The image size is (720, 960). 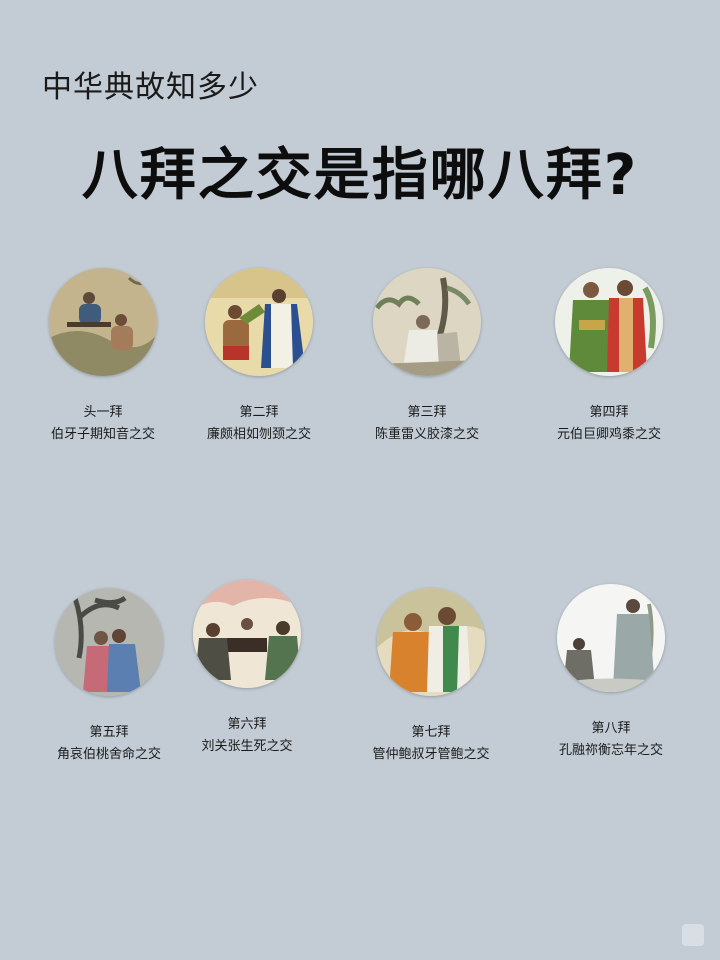 I want to click on story-rank: 第八拜, so click(x=611, y=728).